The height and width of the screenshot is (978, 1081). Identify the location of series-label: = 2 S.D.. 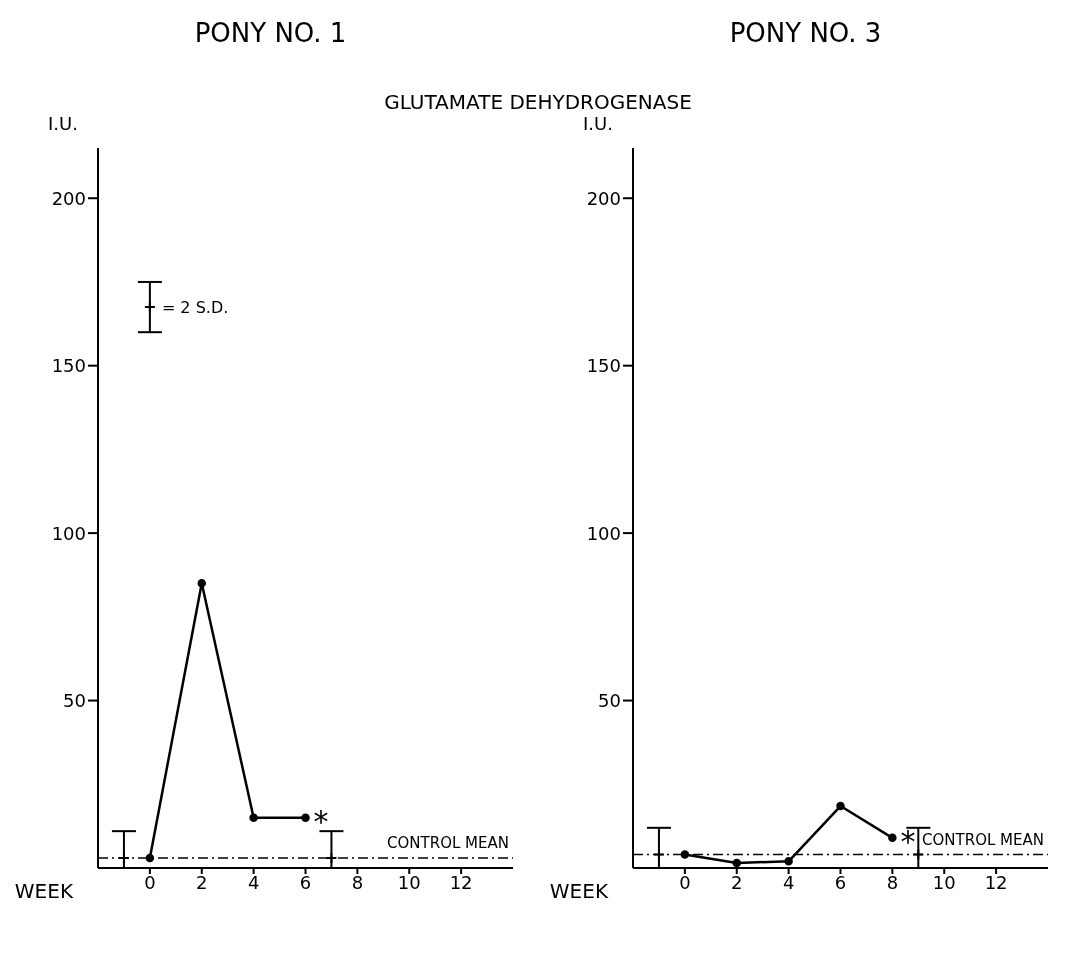
(195, 308).